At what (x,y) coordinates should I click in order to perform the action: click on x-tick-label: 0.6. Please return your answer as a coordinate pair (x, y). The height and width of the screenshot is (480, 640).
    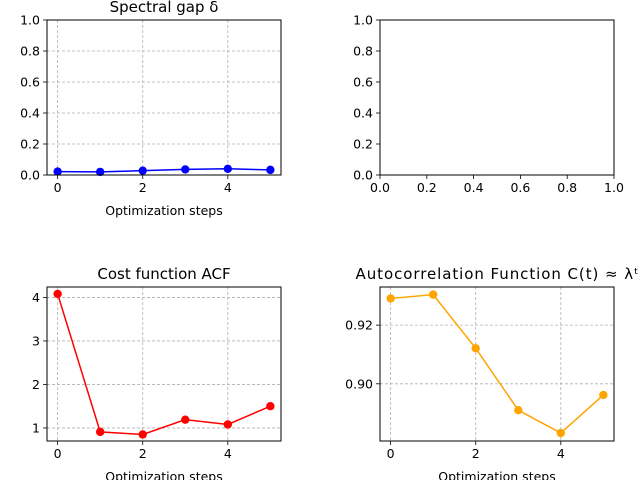
    Looking at the image, I should click on (520, 187).